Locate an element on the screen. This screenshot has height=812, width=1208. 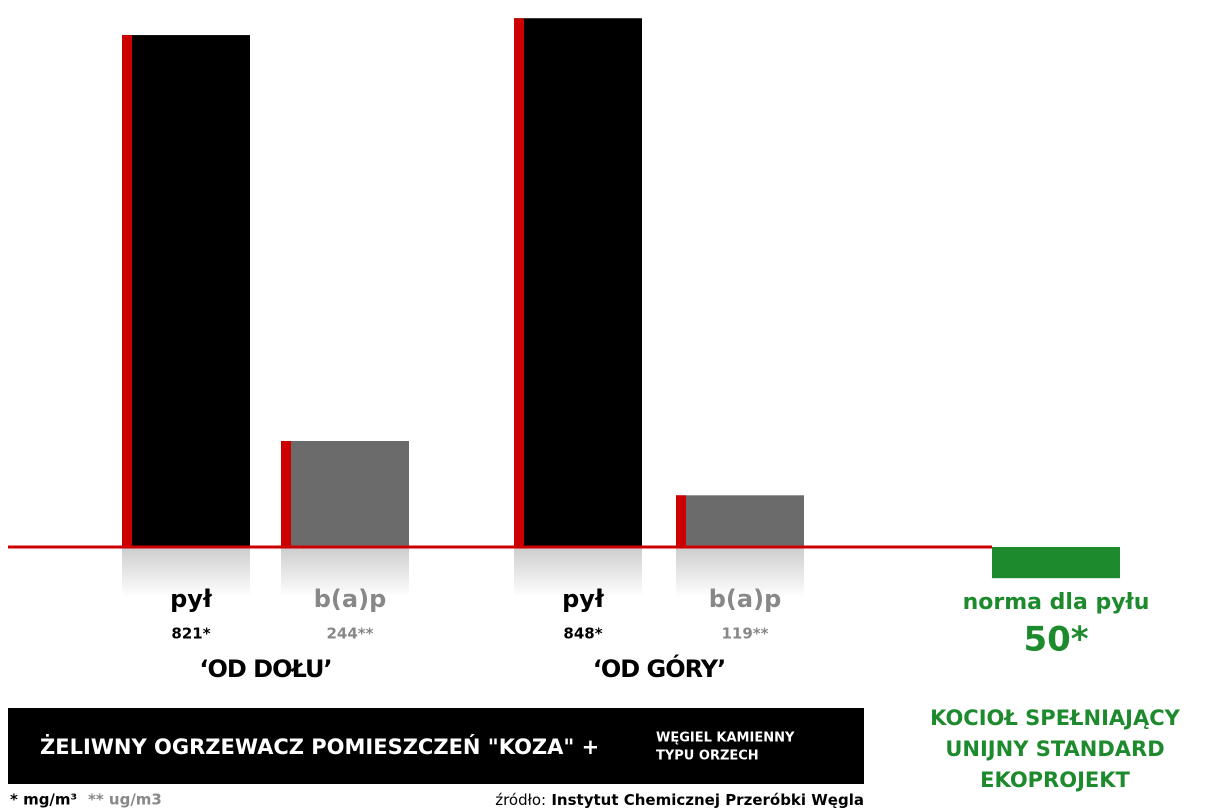
banner is located at coordinates (436, 746).